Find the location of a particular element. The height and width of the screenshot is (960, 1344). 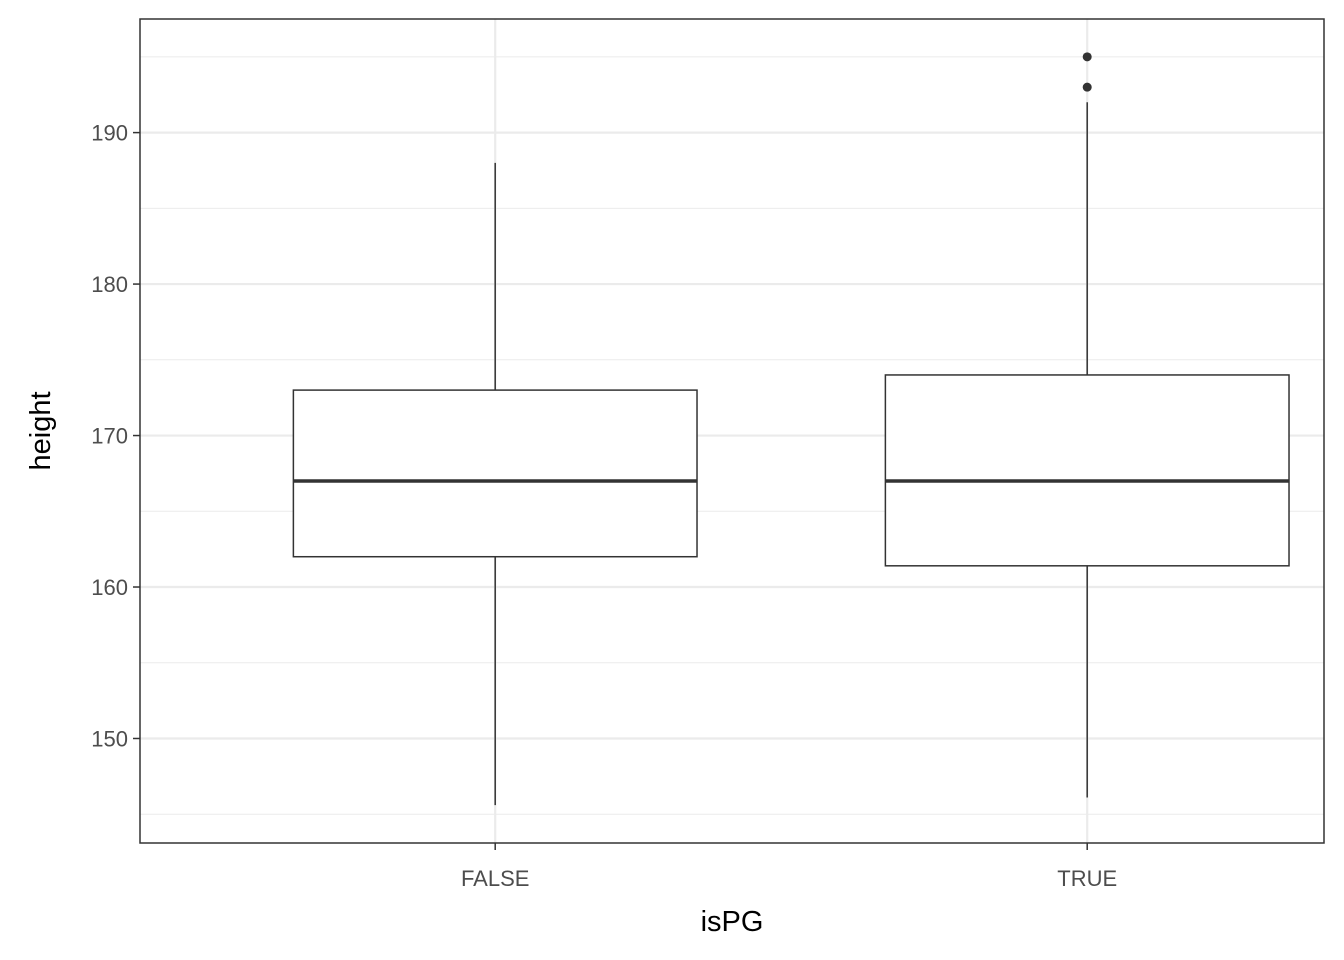

y-tick-label: 190 is located at coordinates (109, 133).